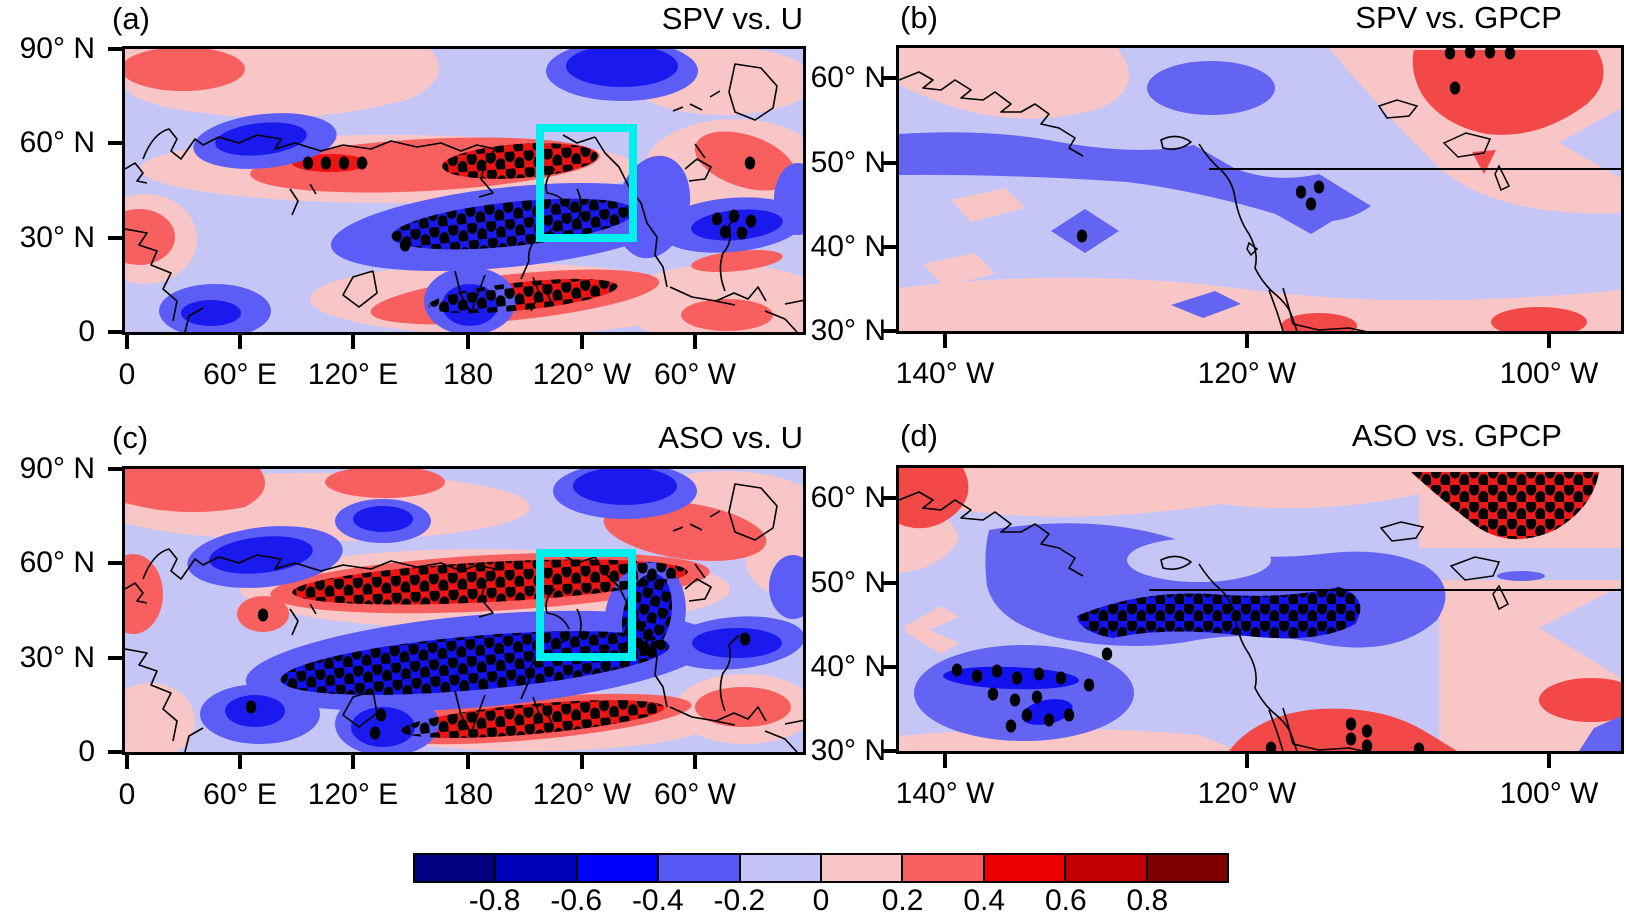 Image resolution: width=1626 pixels, height=918 pixels. Describe the element at coordinates (131, 18) in the screenshot. I see `panel-a-letter: (a)` at that location.